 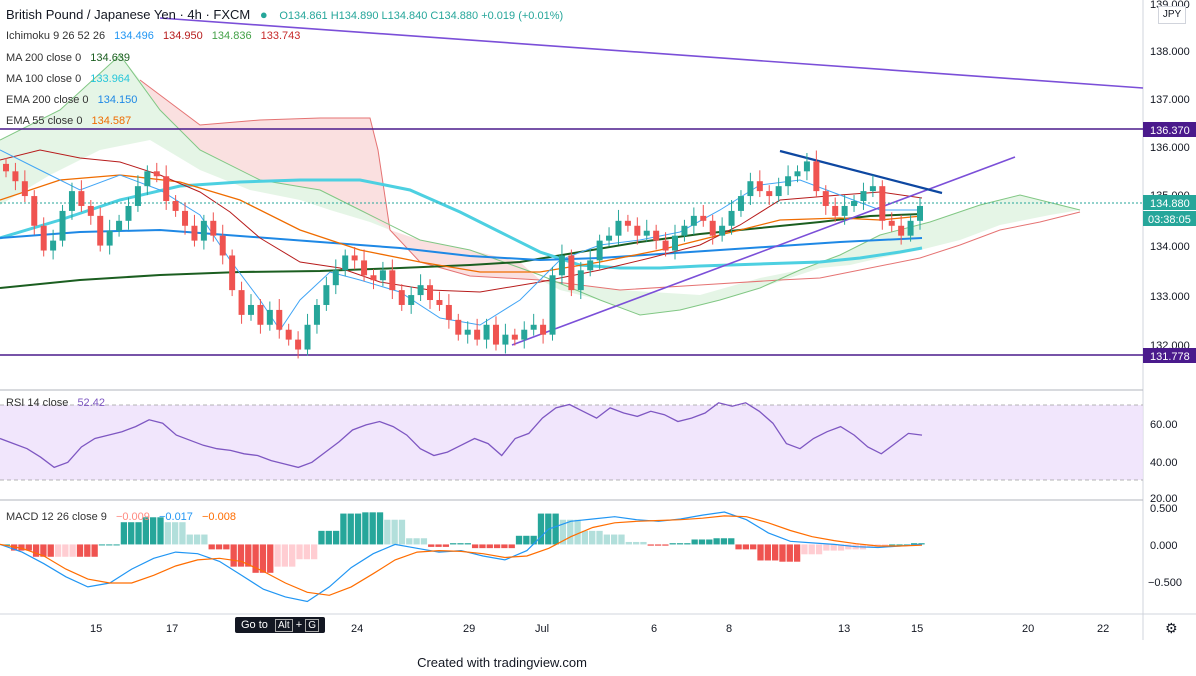 What do you see at coordinates (654, 629) in the screenshot?
I see `time-tick: 6` at bounding box center [654, 629].